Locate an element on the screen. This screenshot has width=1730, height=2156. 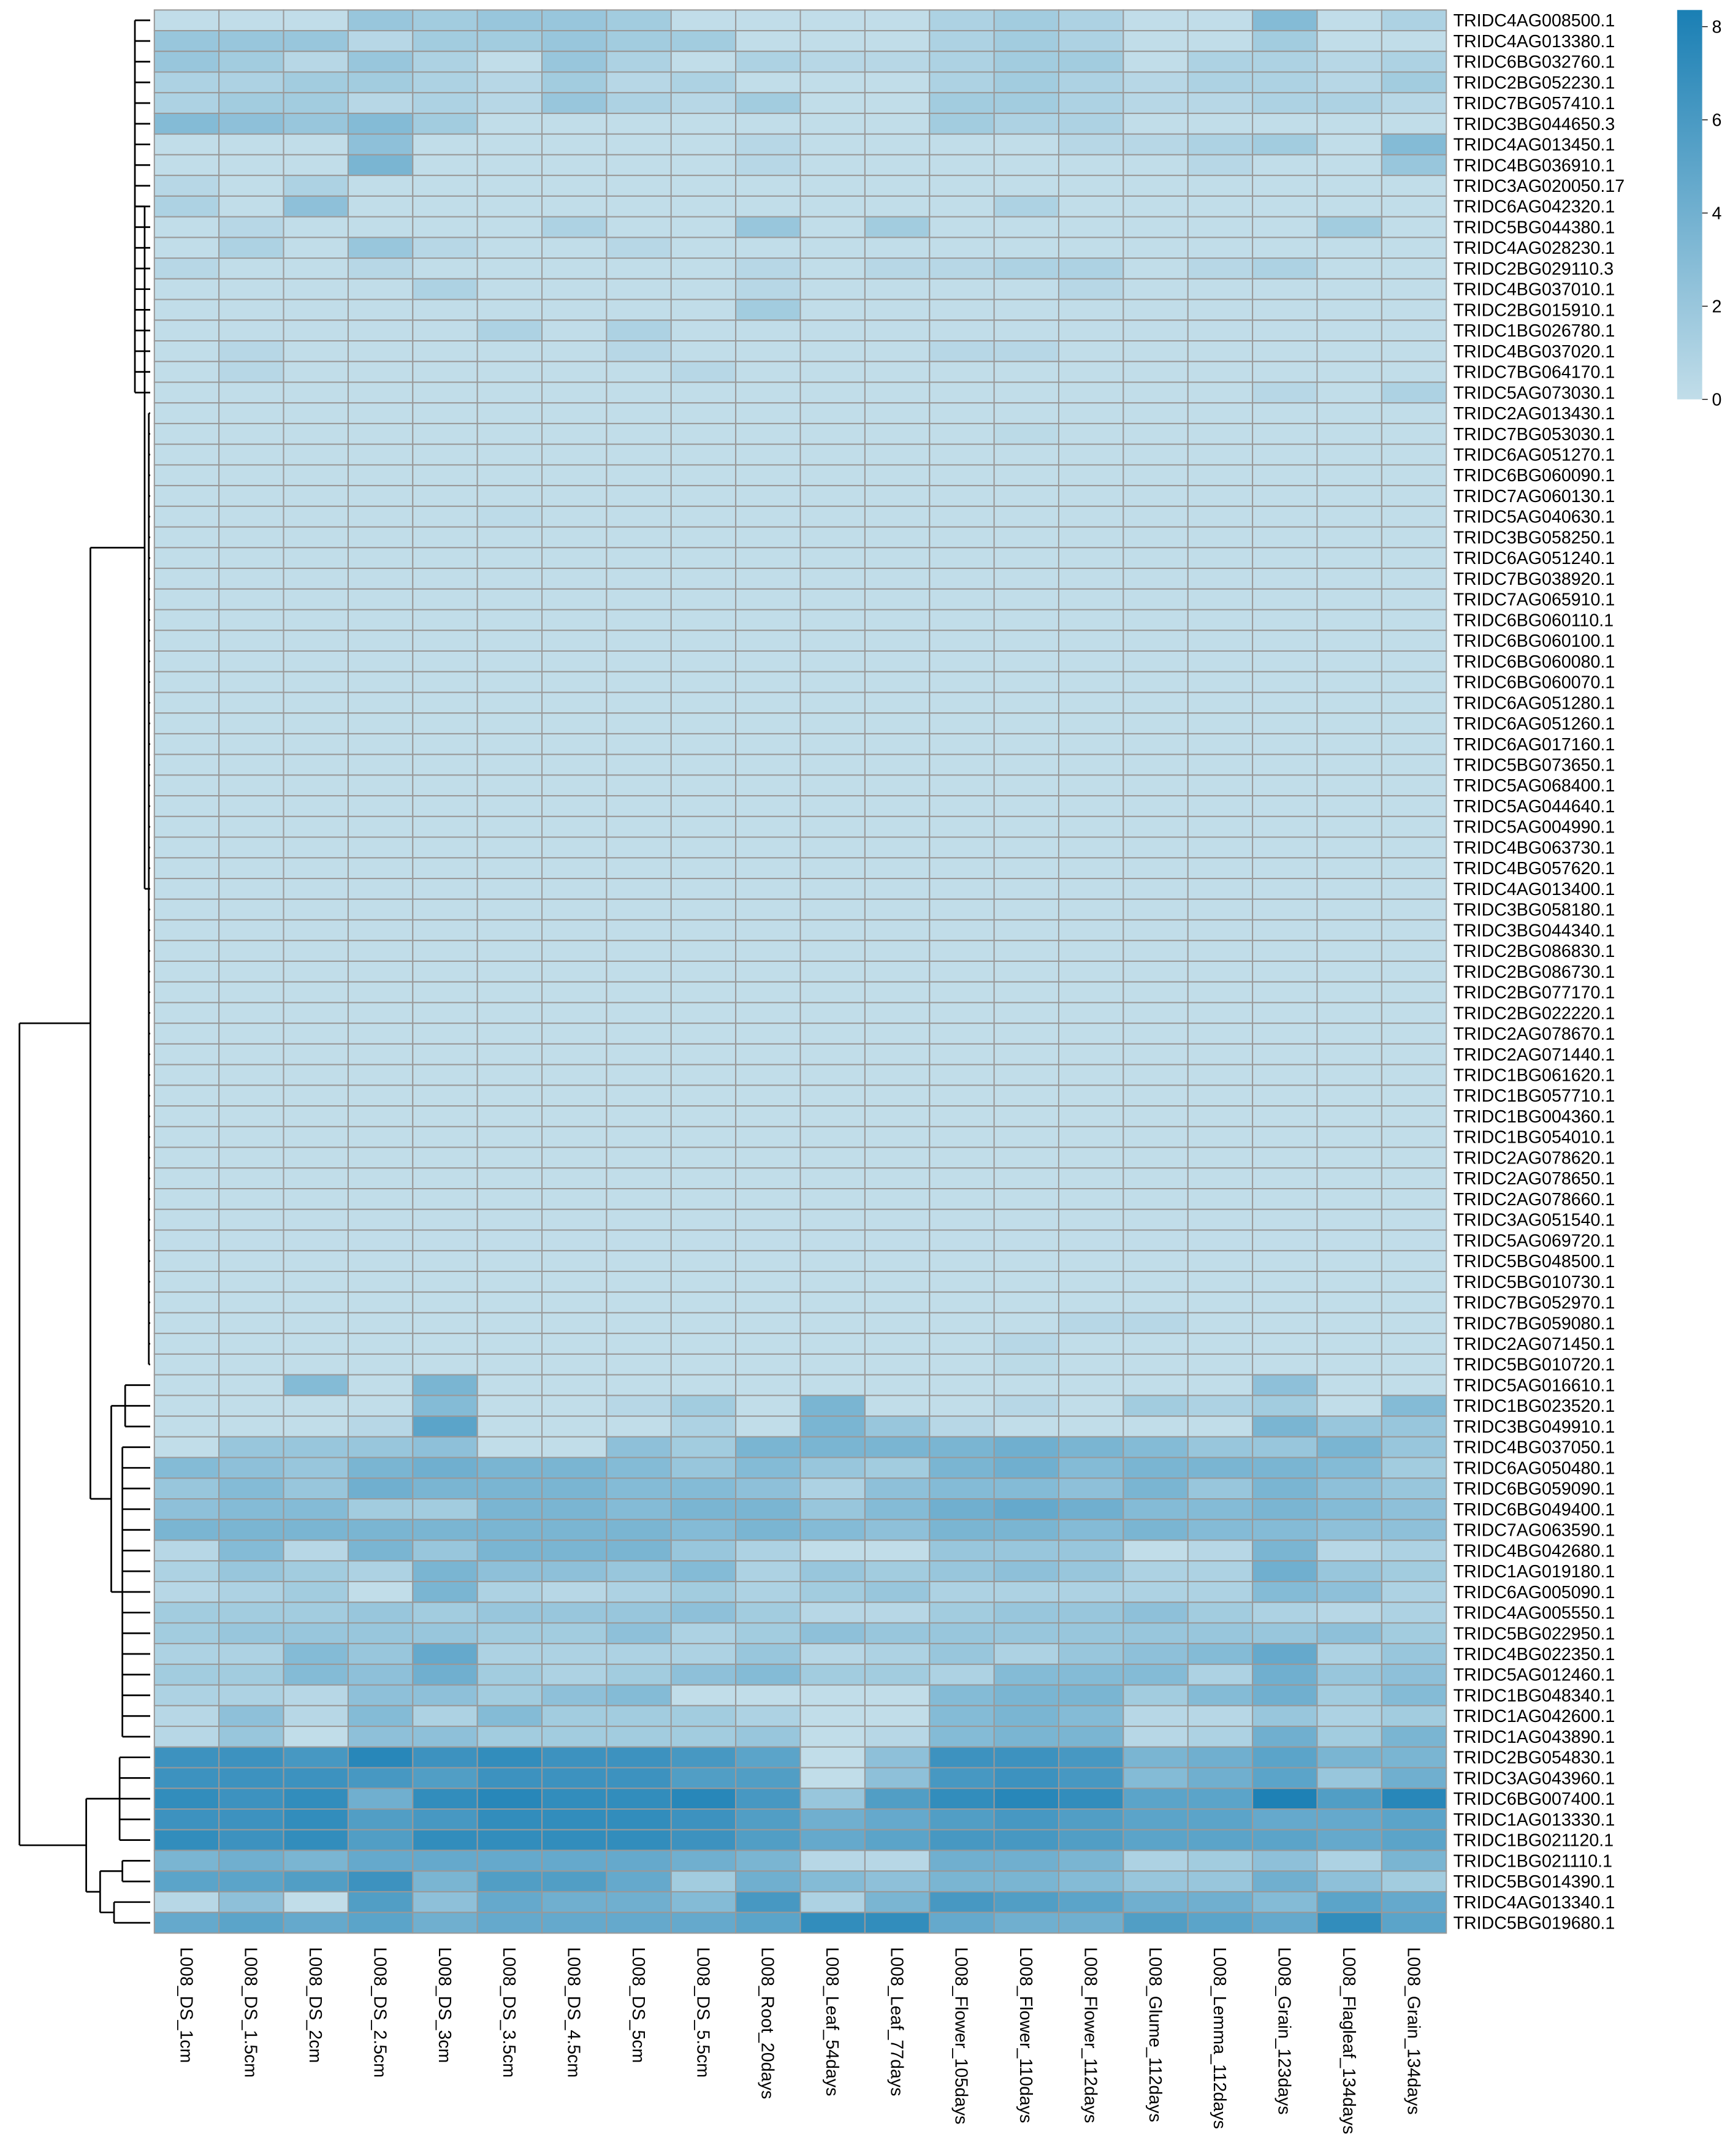
row-label: TRIDC4AG008500.1 is located at coordinates (1535, 21).